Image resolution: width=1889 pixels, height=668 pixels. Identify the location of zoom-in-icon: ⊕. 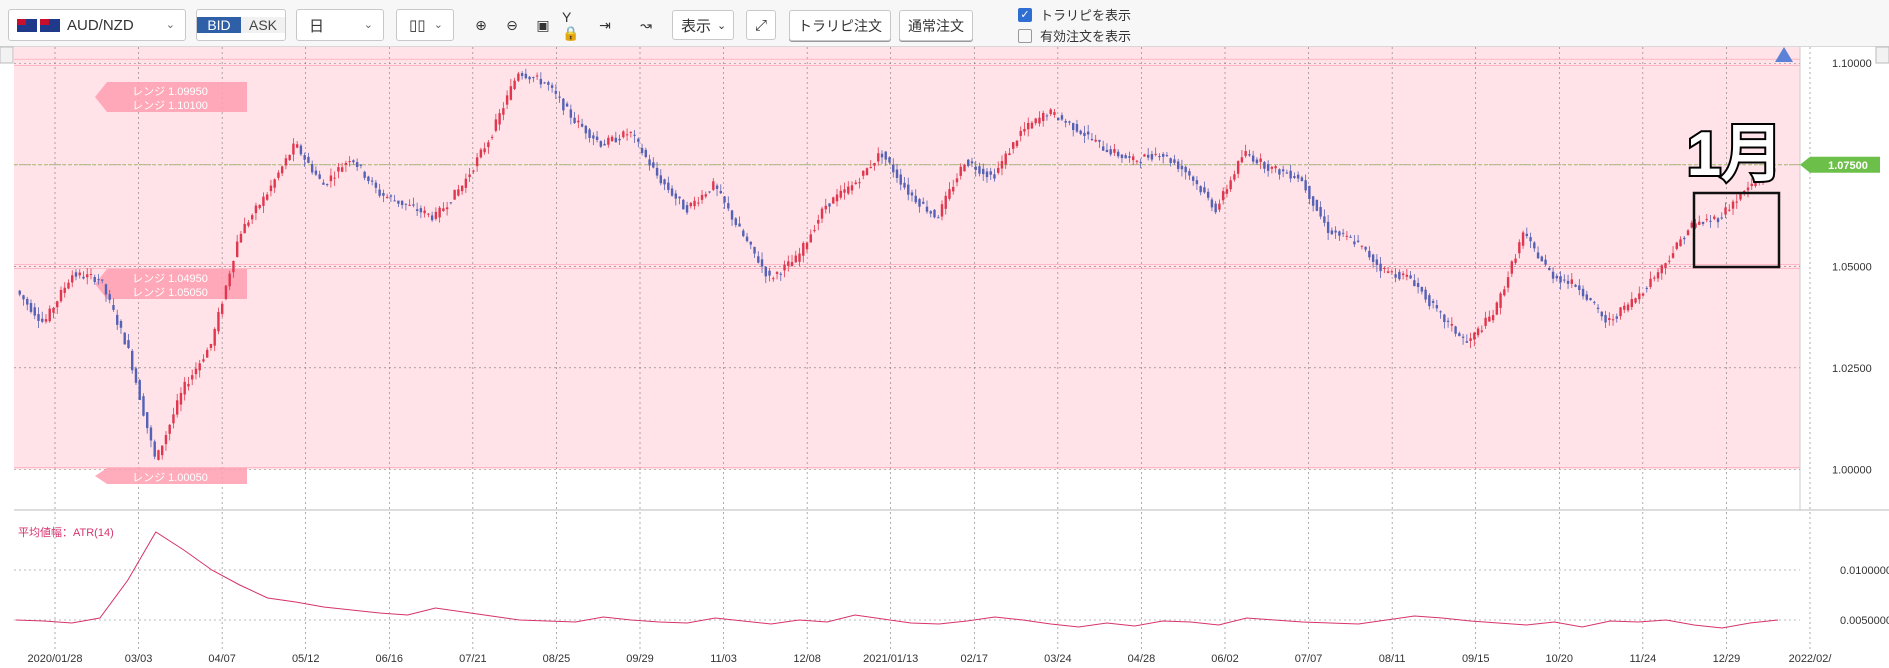
(481, 24).